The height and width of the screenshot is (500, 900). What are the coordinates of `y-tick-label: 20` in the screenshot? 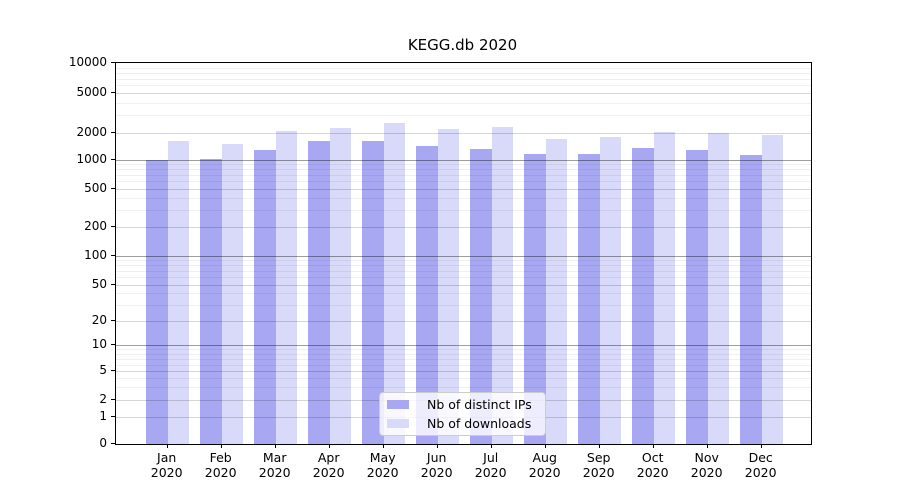 It's located at (99, 319).